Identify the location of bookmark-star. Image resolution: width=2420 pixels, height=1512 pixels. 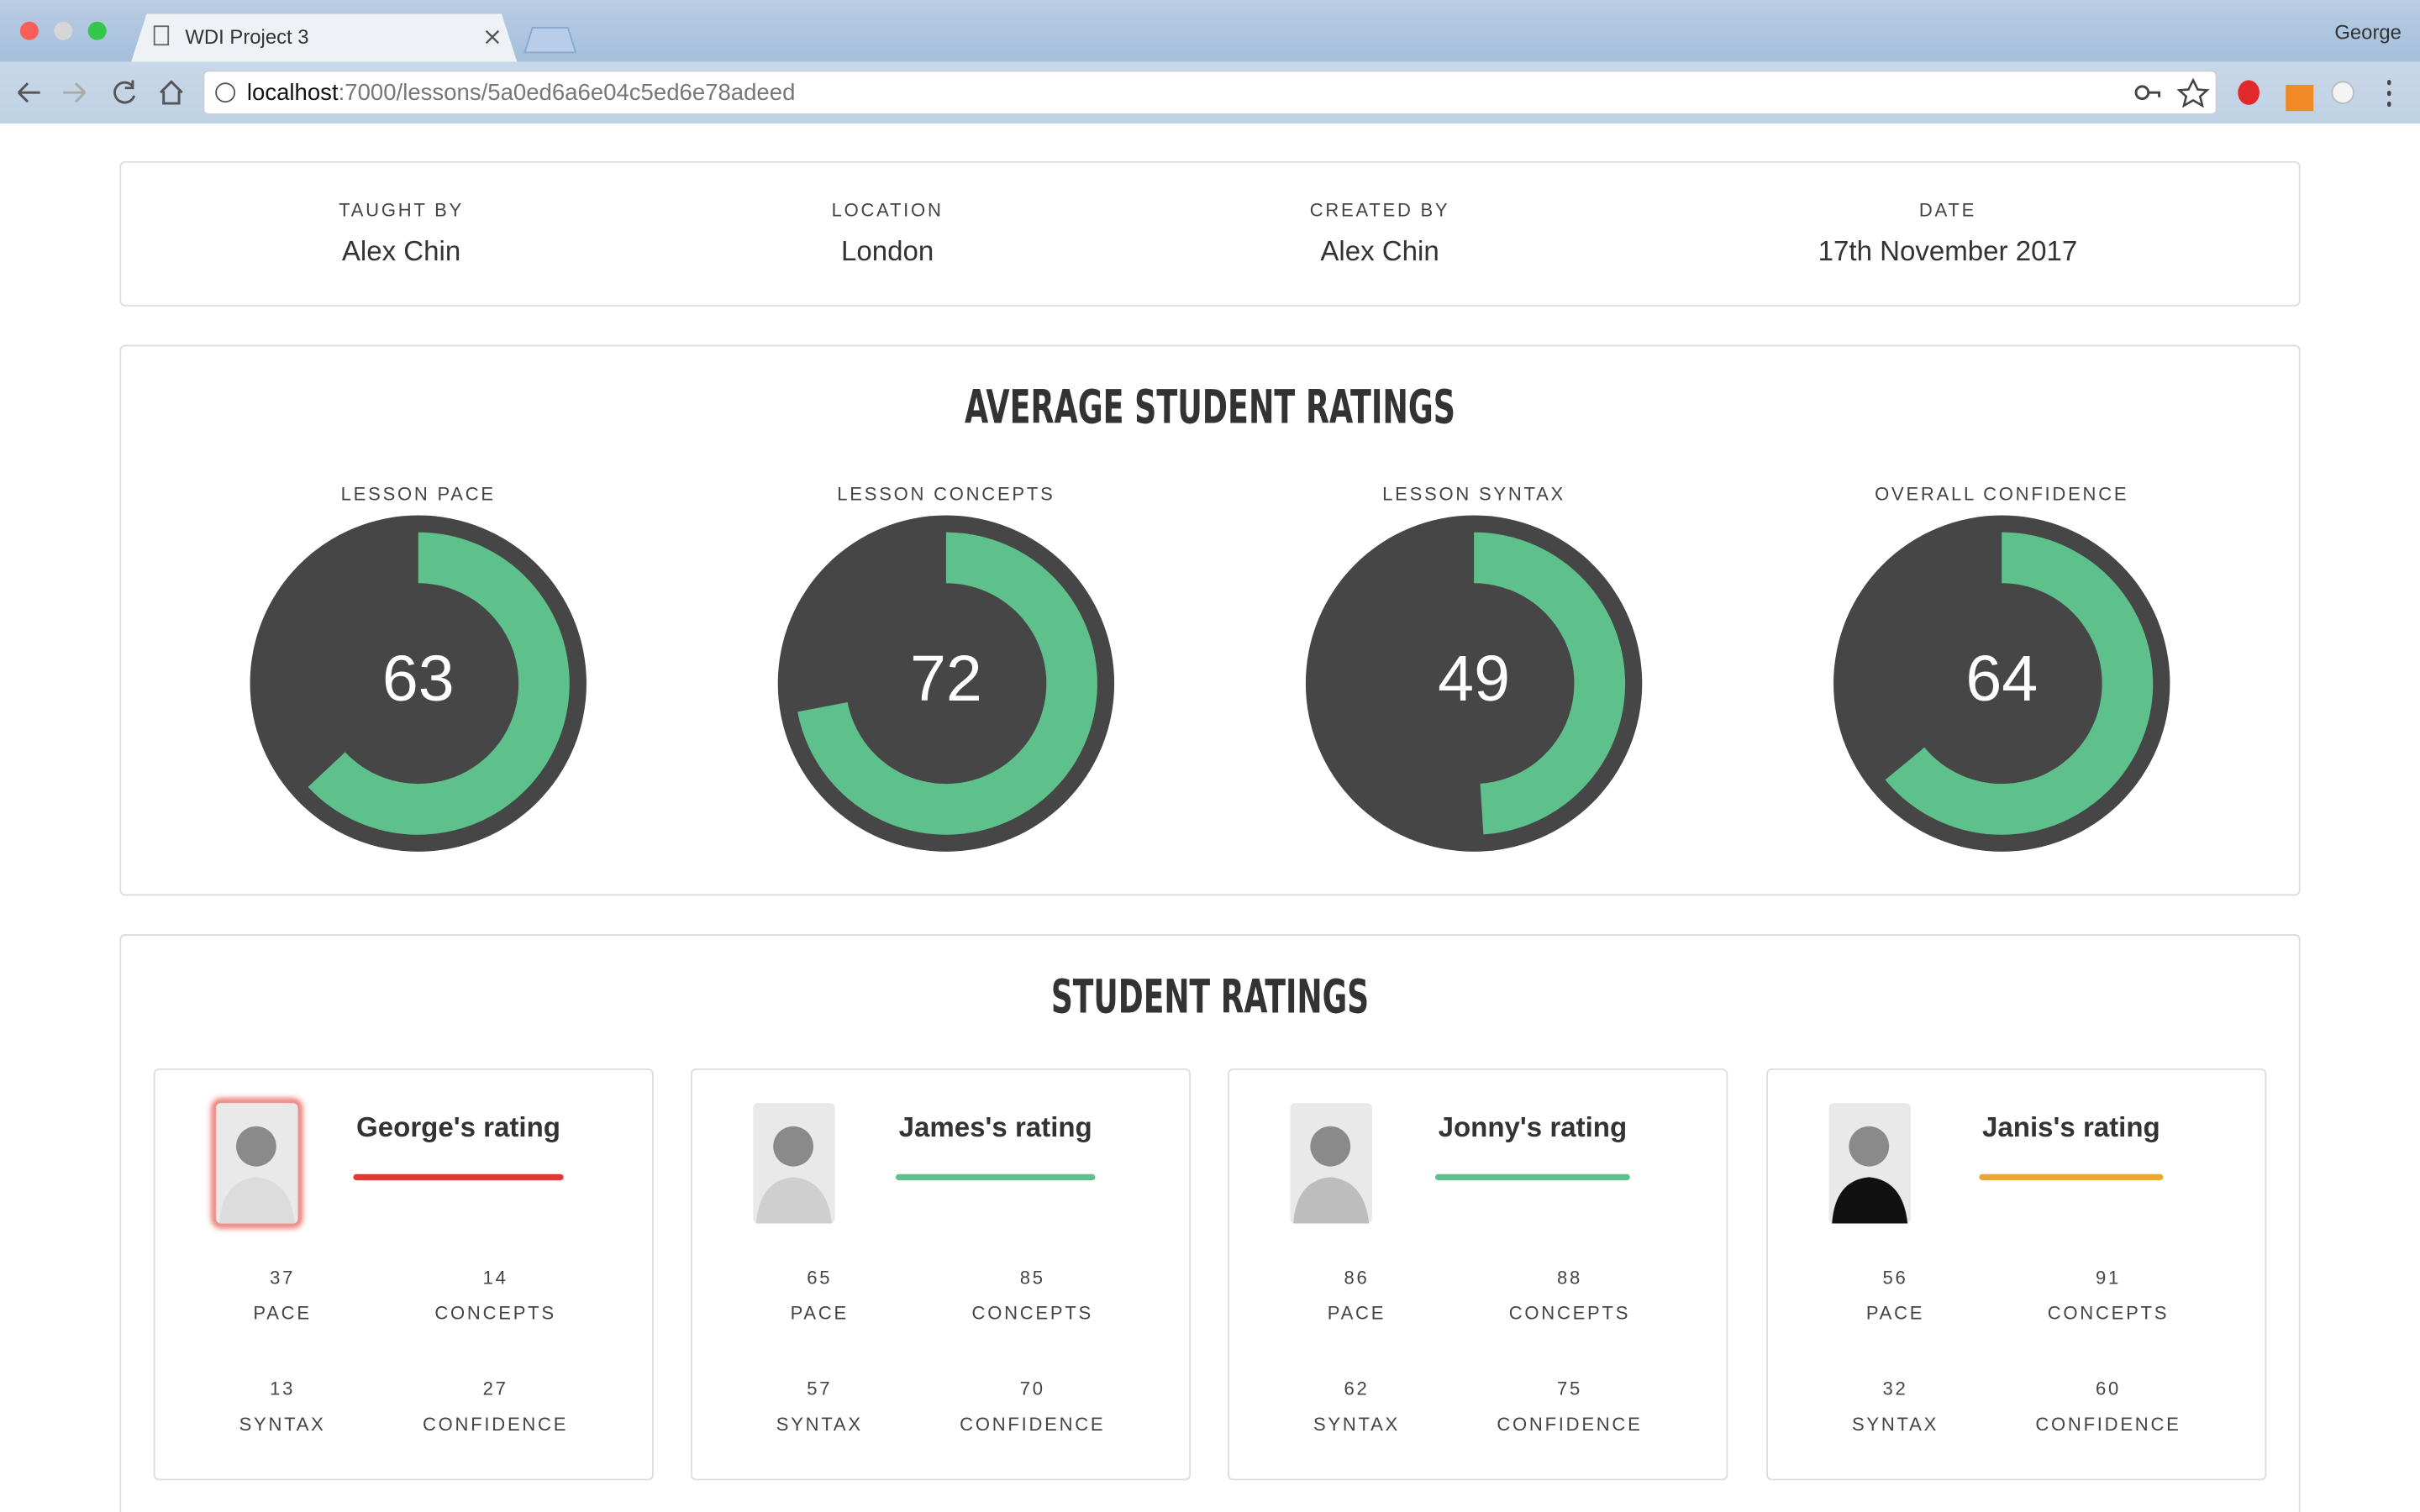
(2193, 92).